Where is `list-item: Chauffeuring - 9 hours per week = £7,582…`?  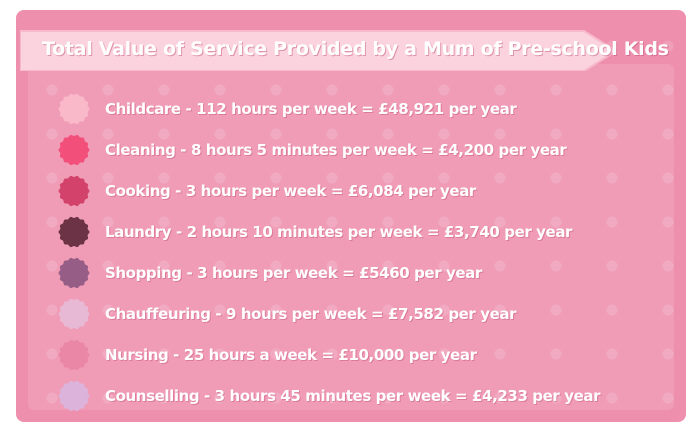
list-item: Chauffeuring - 9 hours per week = £7,582… is located at coordinates (329, 313).